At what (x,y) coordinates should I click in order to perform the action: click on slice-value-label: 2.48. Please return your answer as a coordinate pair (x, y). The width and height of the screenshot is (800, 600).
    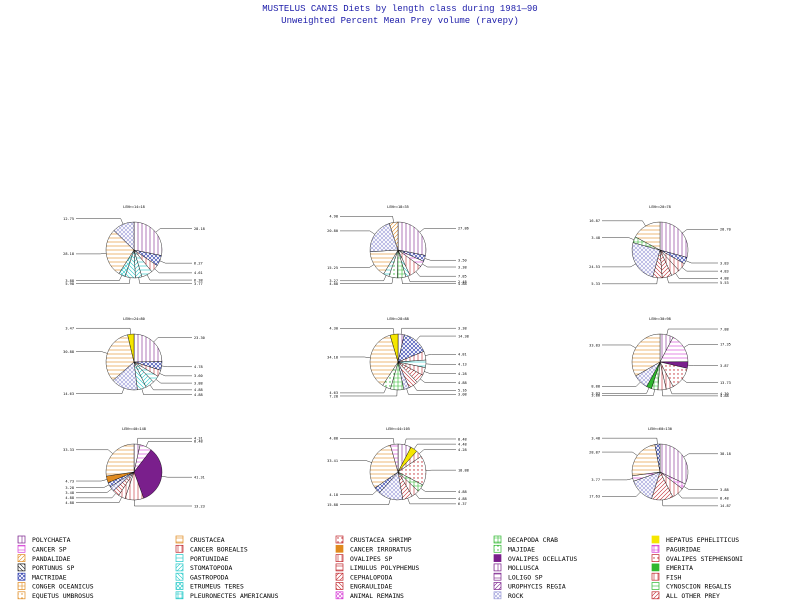
    Looking at the image, I should click on (462, 282).